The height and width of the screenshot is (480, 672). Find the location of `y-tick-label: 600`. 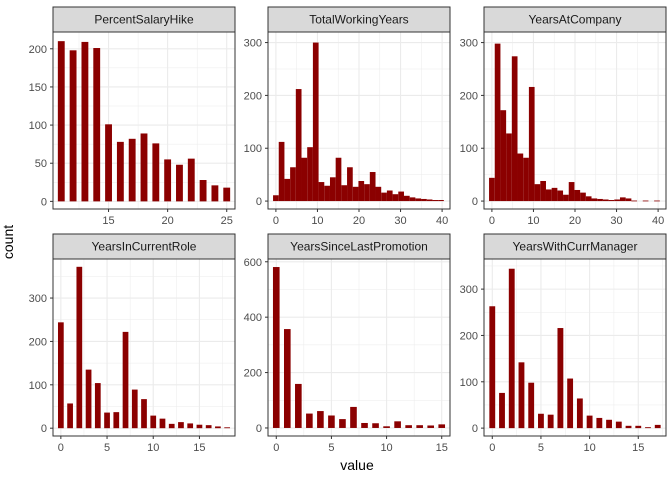

y-tick-label: 600 is located at coordinates (253, 263).